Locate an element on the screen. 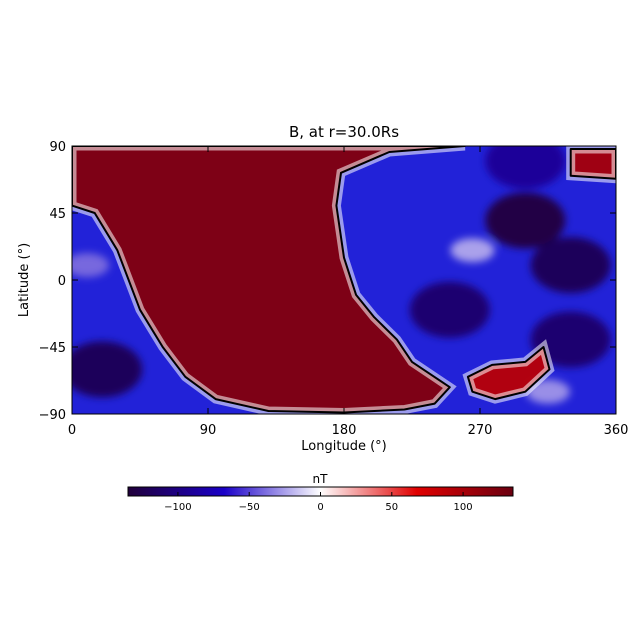 This screenshot has width=640, height=640. zero-contour-positive-northeast is located at coordinates (592, 164).